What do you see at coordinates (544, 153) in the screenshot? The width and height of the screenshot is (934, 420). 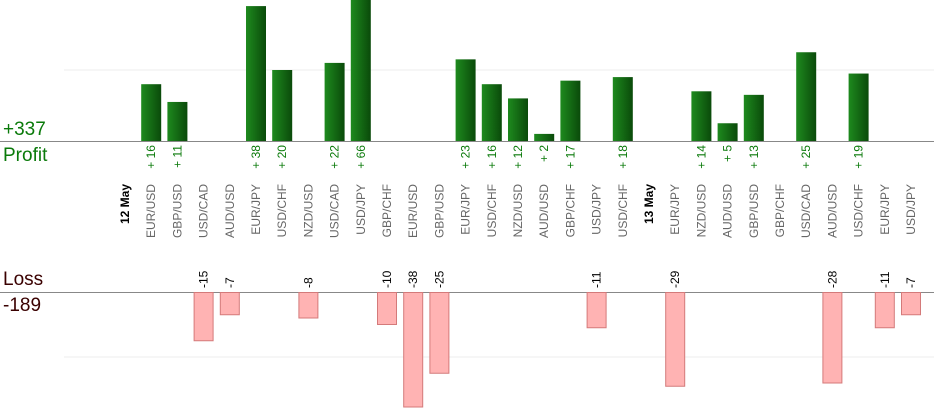 I see `profit-value-label: + 2` at bounding box center [544, 153].